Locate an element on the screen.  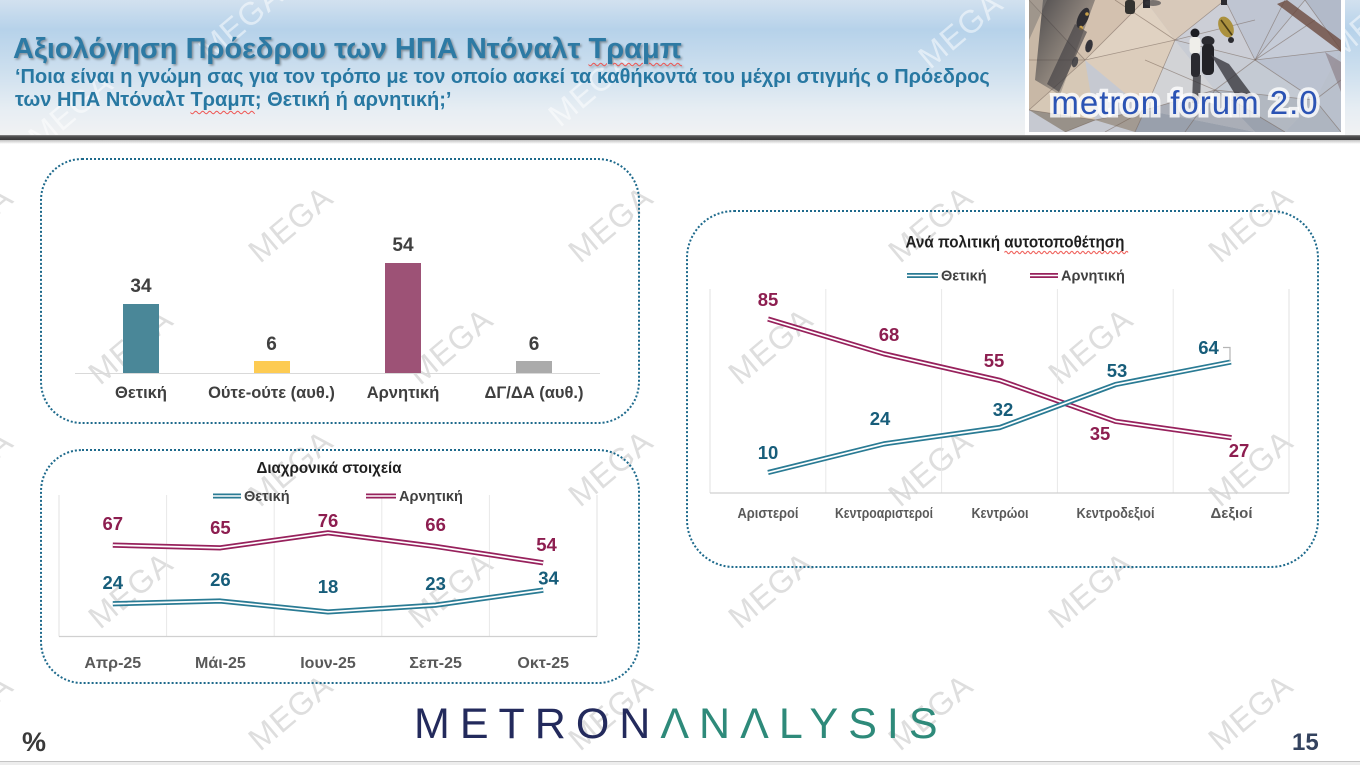
svg-text: Σεπ-25 is located at coordinates (435, 663).